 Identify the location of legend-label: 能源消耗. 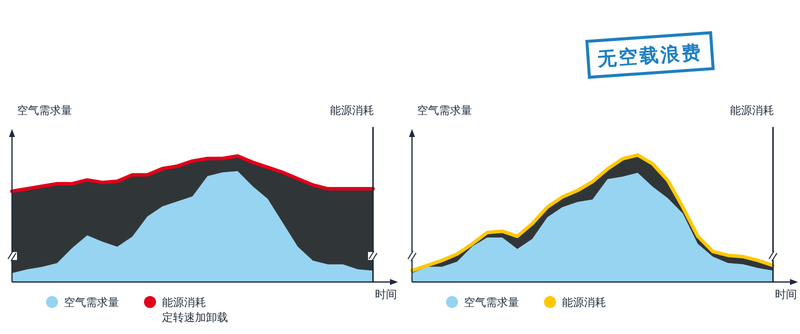
(584, 302).